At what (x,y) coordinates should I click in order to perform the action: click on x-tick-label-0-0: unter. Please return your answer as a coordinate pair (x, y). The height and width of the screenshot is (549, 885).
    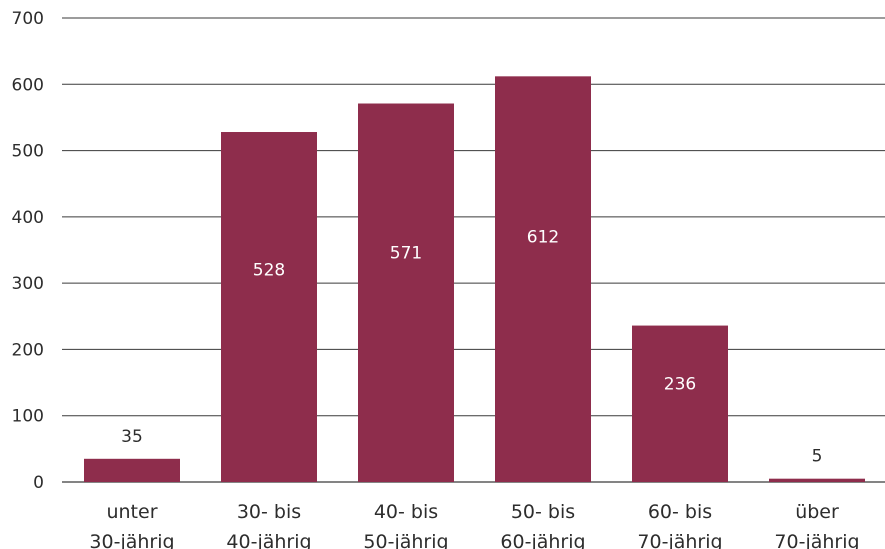
    Looking at the image, I should click on (131, 512).